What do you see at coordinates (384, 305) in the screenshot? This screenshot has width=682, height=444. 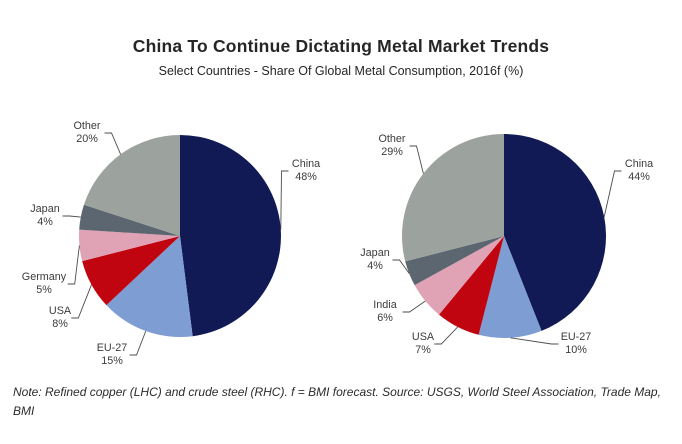 I see `slice-label-name: India` at bounding box center [384, 305].